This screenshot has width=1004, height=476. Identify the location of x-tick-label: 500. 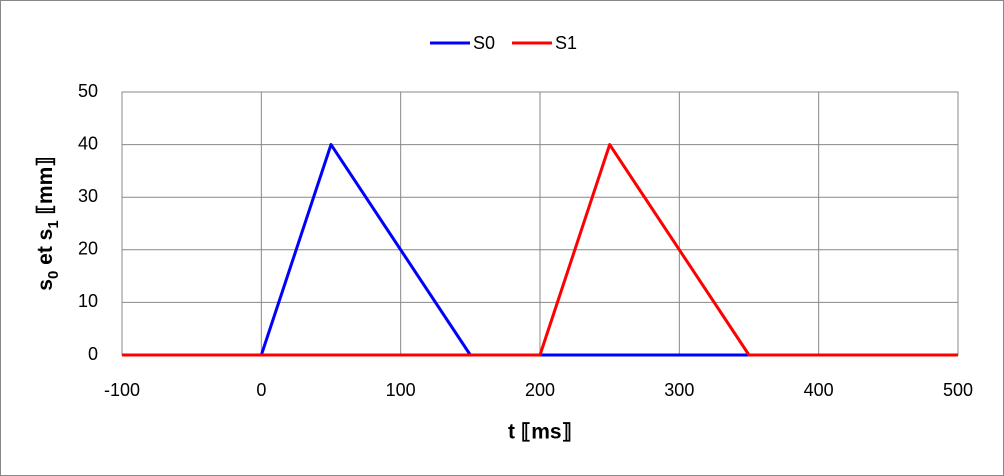
(958, 390).